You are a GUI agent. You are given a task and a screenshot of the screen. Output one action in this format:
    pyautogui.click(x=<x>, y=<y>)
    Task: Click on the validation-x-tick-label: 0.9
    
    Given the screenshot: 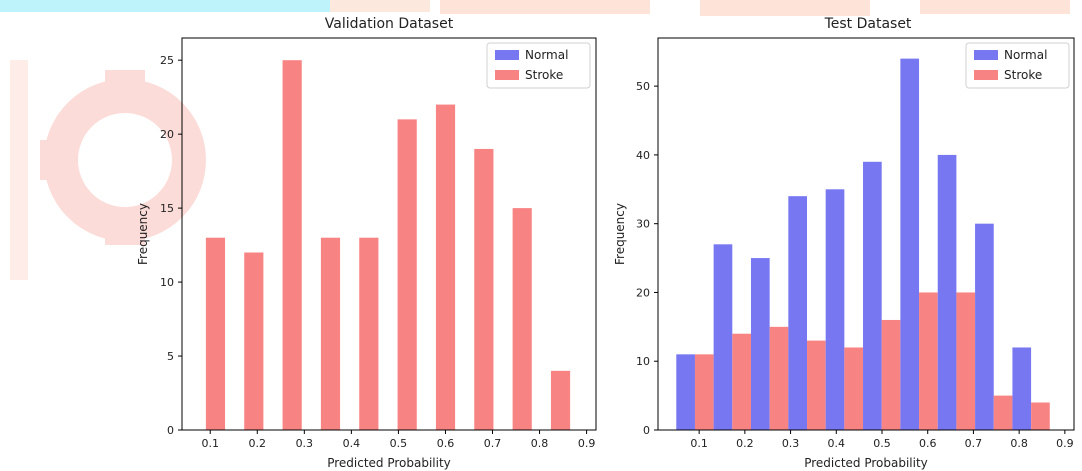 What is the action you would take?
    pyautogui.click(x=587, y=443)
    